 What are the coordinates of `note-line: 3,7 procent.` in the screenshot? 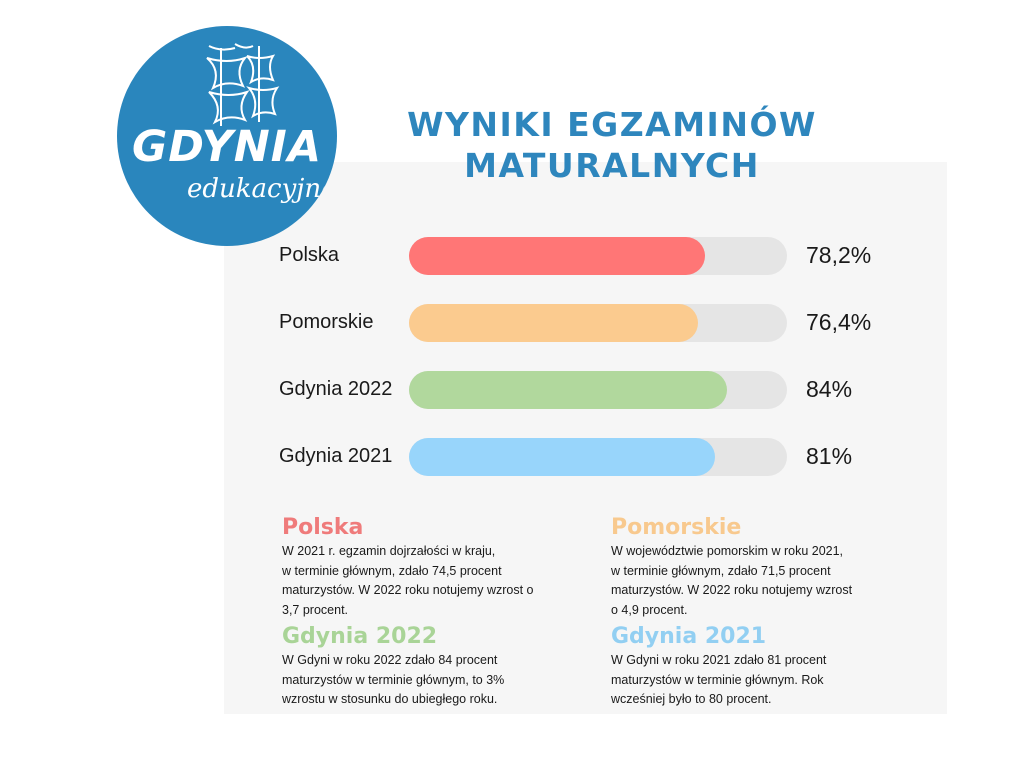 It's located at (315, 609).